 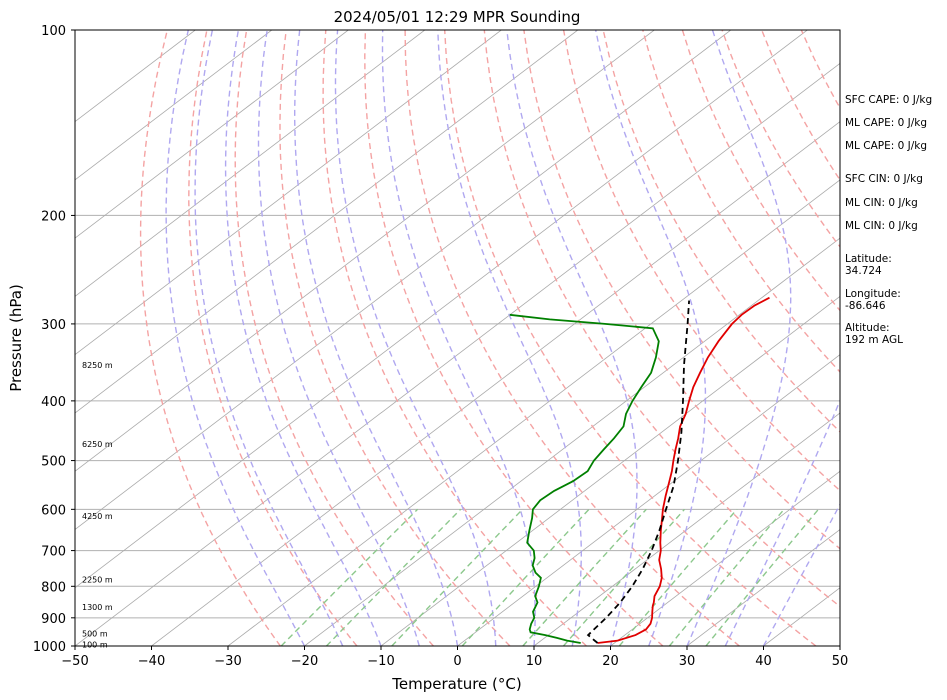 I want to click on y-tick-label: 300, so click(x=53, y=325).